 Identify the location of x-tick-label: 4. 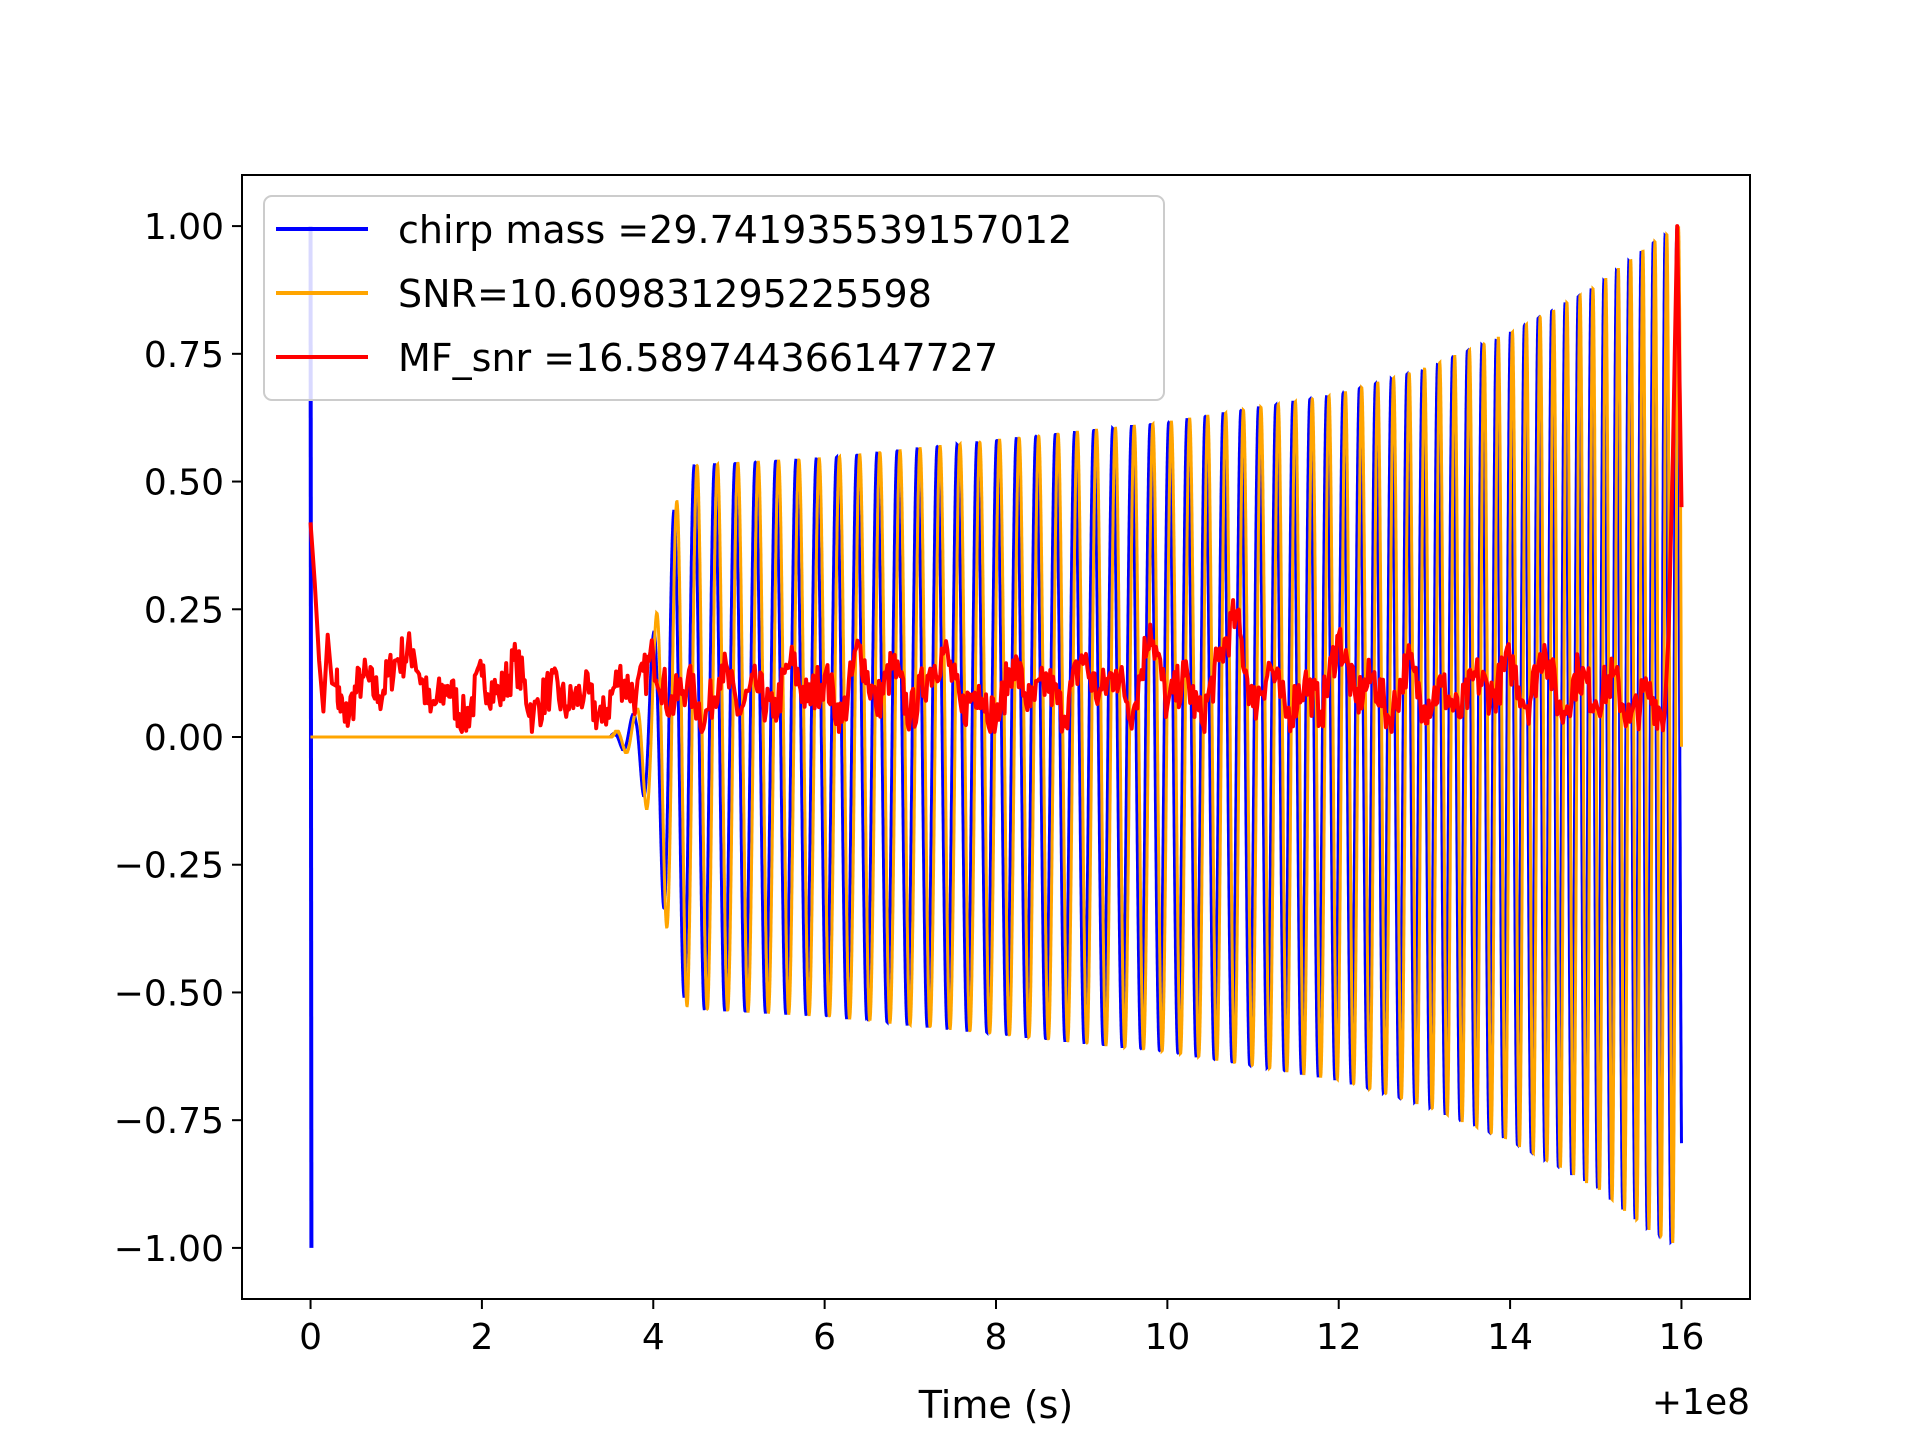
(653, 1337).